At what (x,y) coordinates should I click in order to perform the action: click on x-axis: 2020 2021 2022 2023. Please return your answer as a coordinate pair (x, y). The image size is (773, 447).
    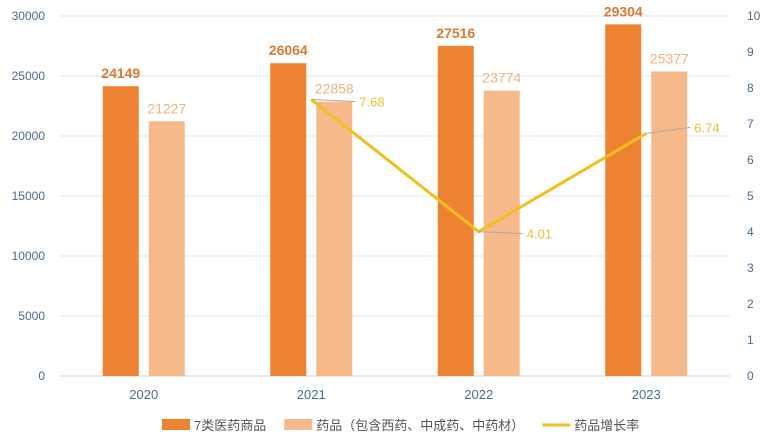
    Looking at the image, I should click on (394, 394).